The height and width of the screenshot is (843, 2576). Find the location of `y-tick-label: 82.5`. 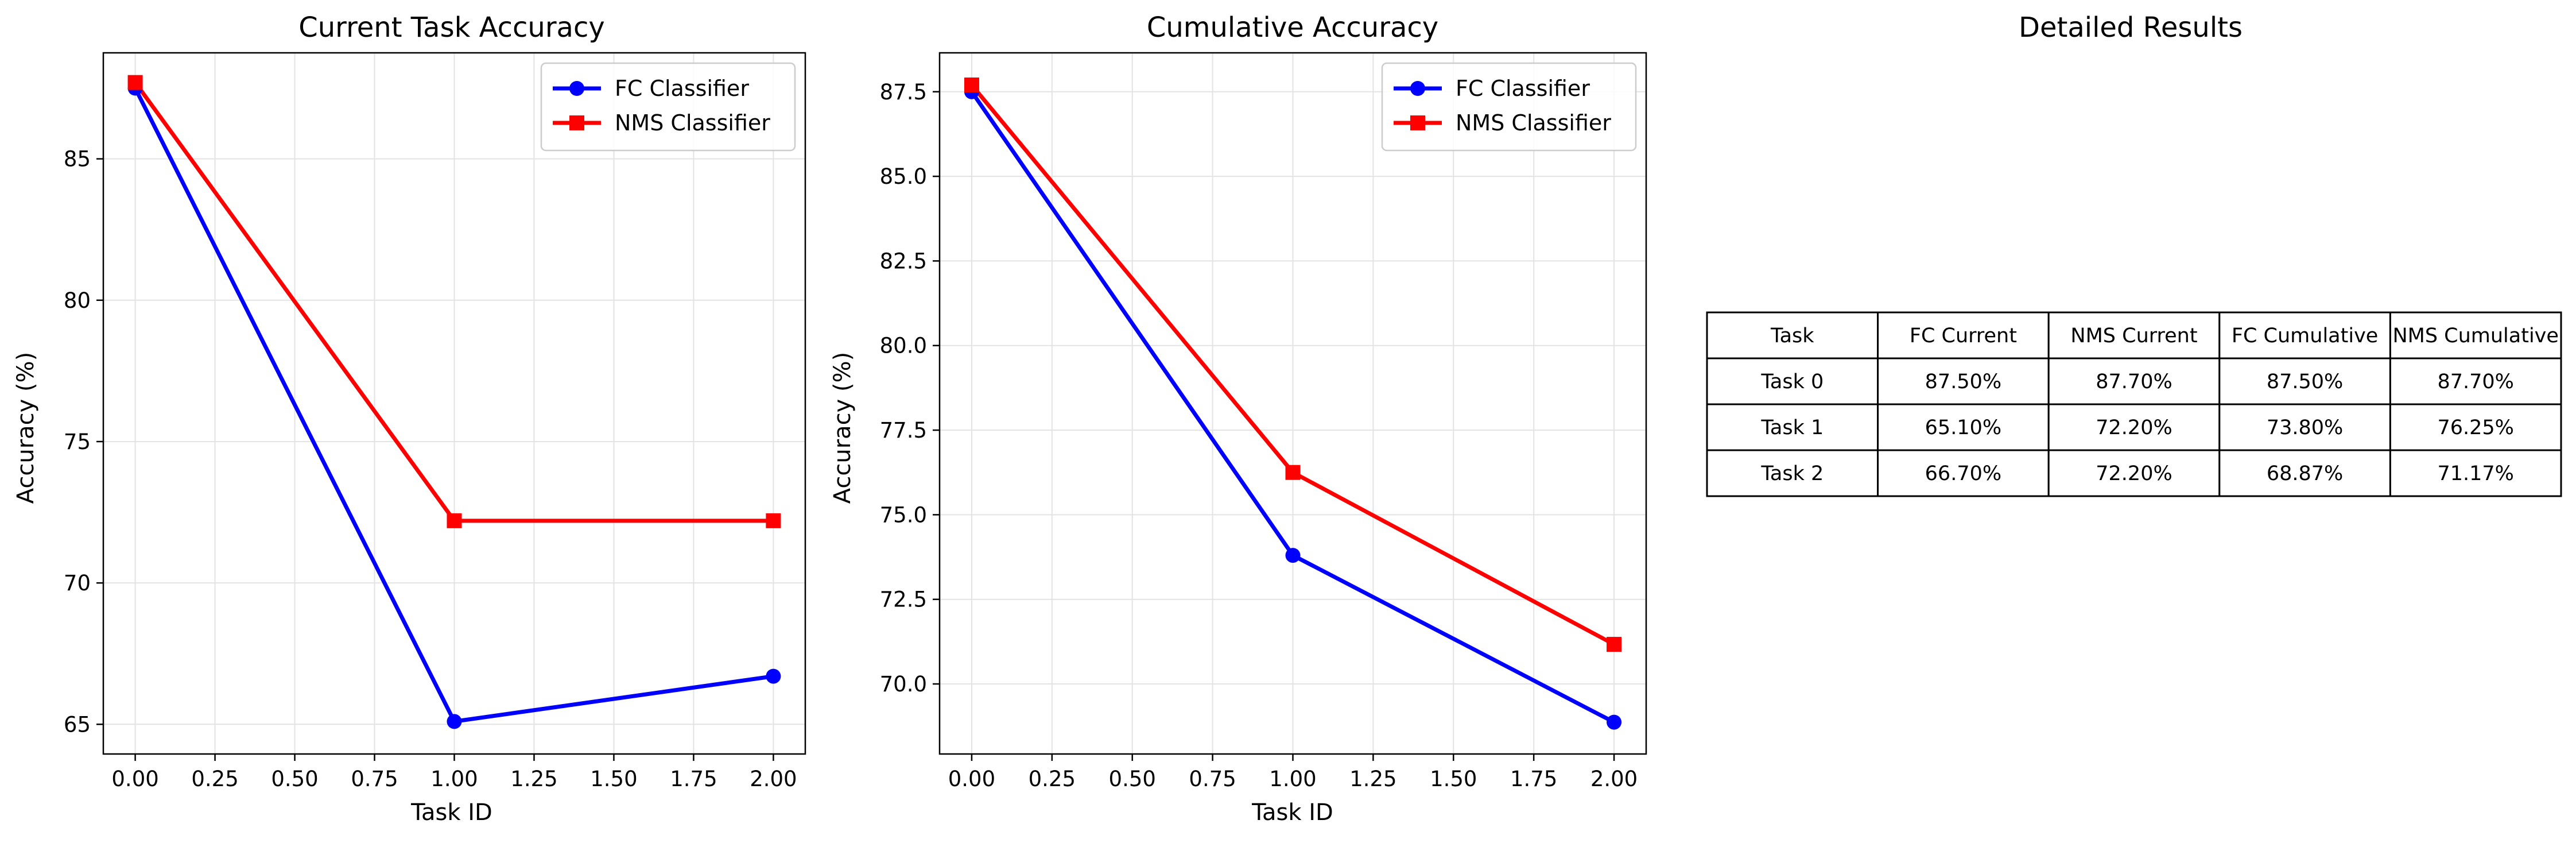

y-tick-label: 82.5 is located at coordinates (903, 261).